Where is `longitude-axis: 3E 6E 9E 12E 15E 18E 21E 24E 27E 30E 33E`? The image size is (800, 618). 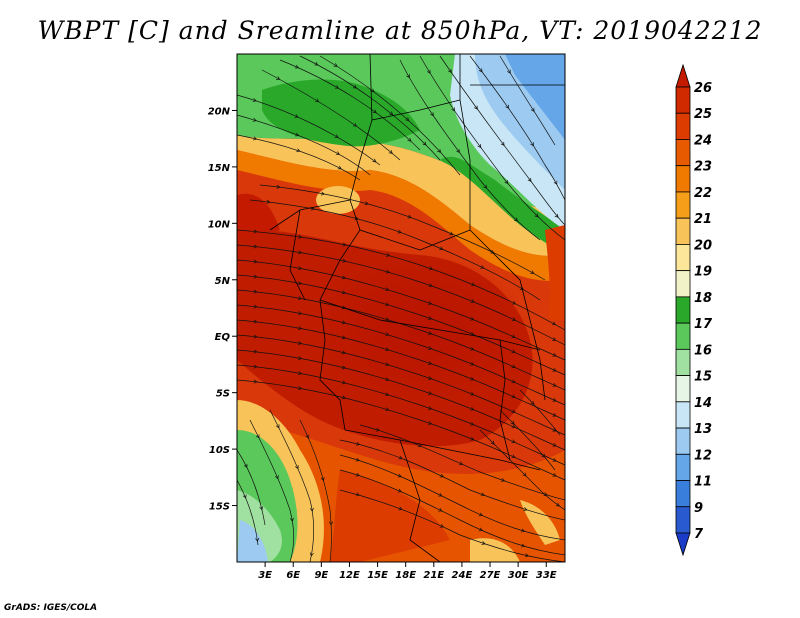 longitude-axis: 3E 6E 9E 12E 15E 18E 21E 24E 27E 30E 33E is located at coordinates (407, 571).